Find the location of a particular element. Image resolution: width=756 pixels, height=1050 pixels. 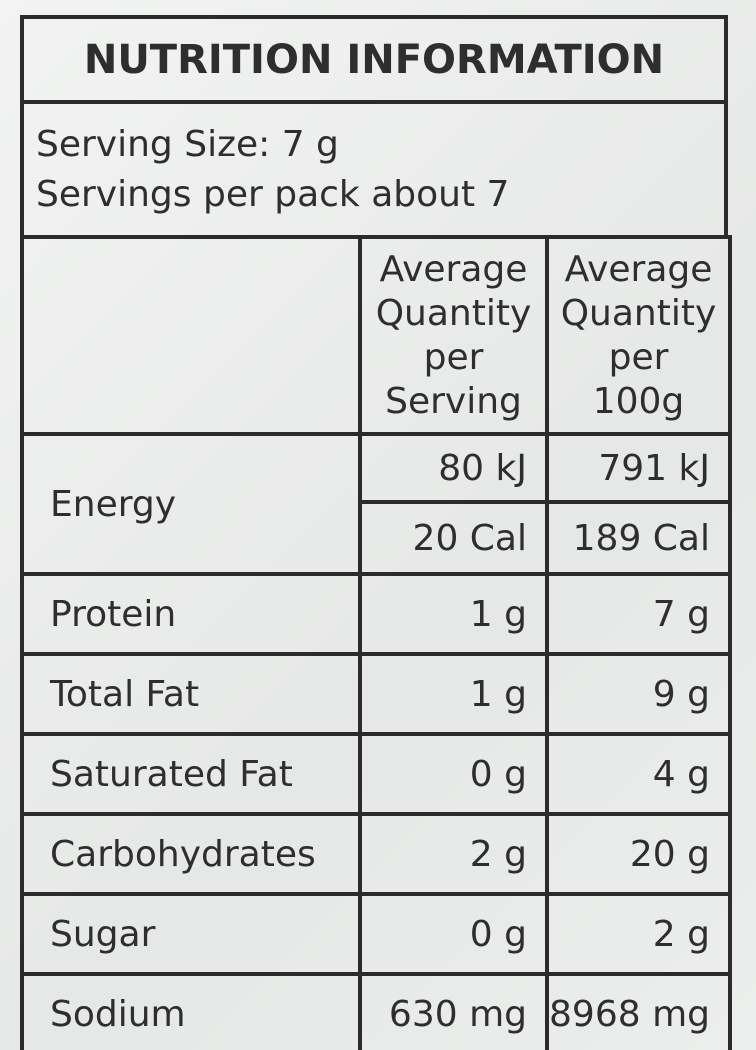

energy-label-cell: Energy is located at coordinates (191, 504).